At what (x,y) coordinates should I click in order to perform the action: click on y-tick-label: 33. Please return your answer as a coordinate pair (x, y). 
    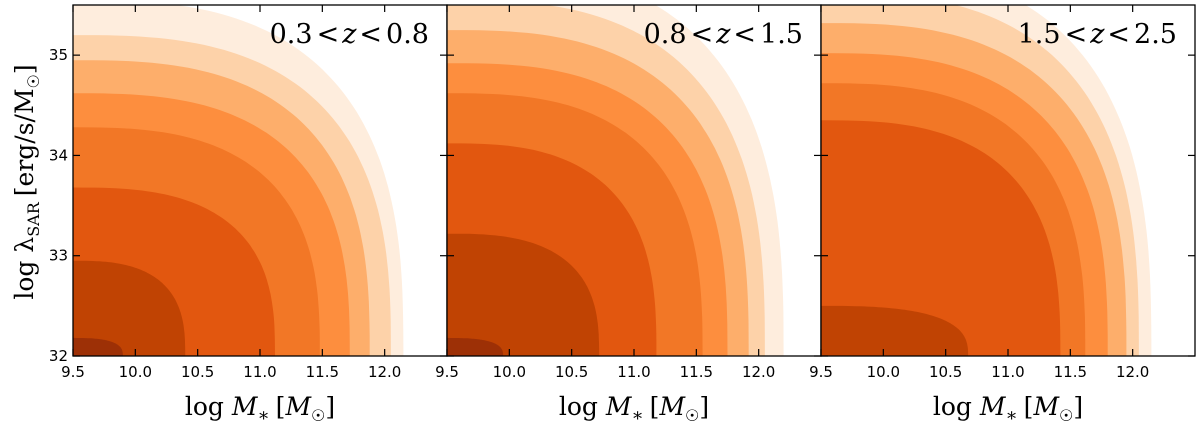
    Looking at the image, I should click on (58, 256).